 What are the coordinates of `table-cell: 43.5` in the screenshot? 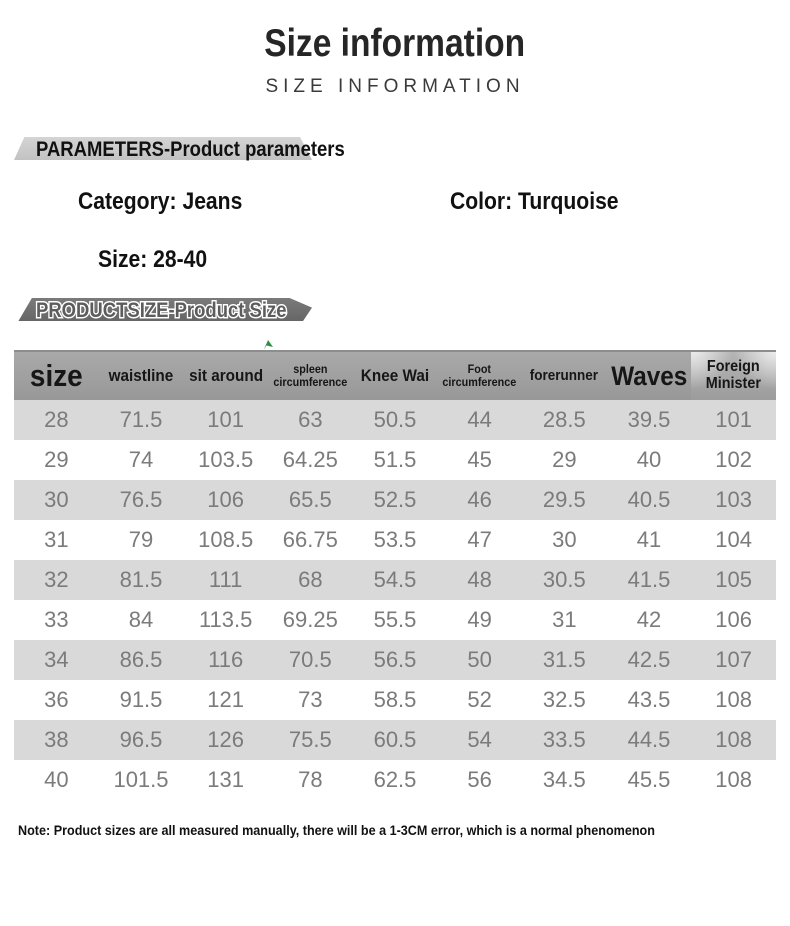 It's located at (649, 699).